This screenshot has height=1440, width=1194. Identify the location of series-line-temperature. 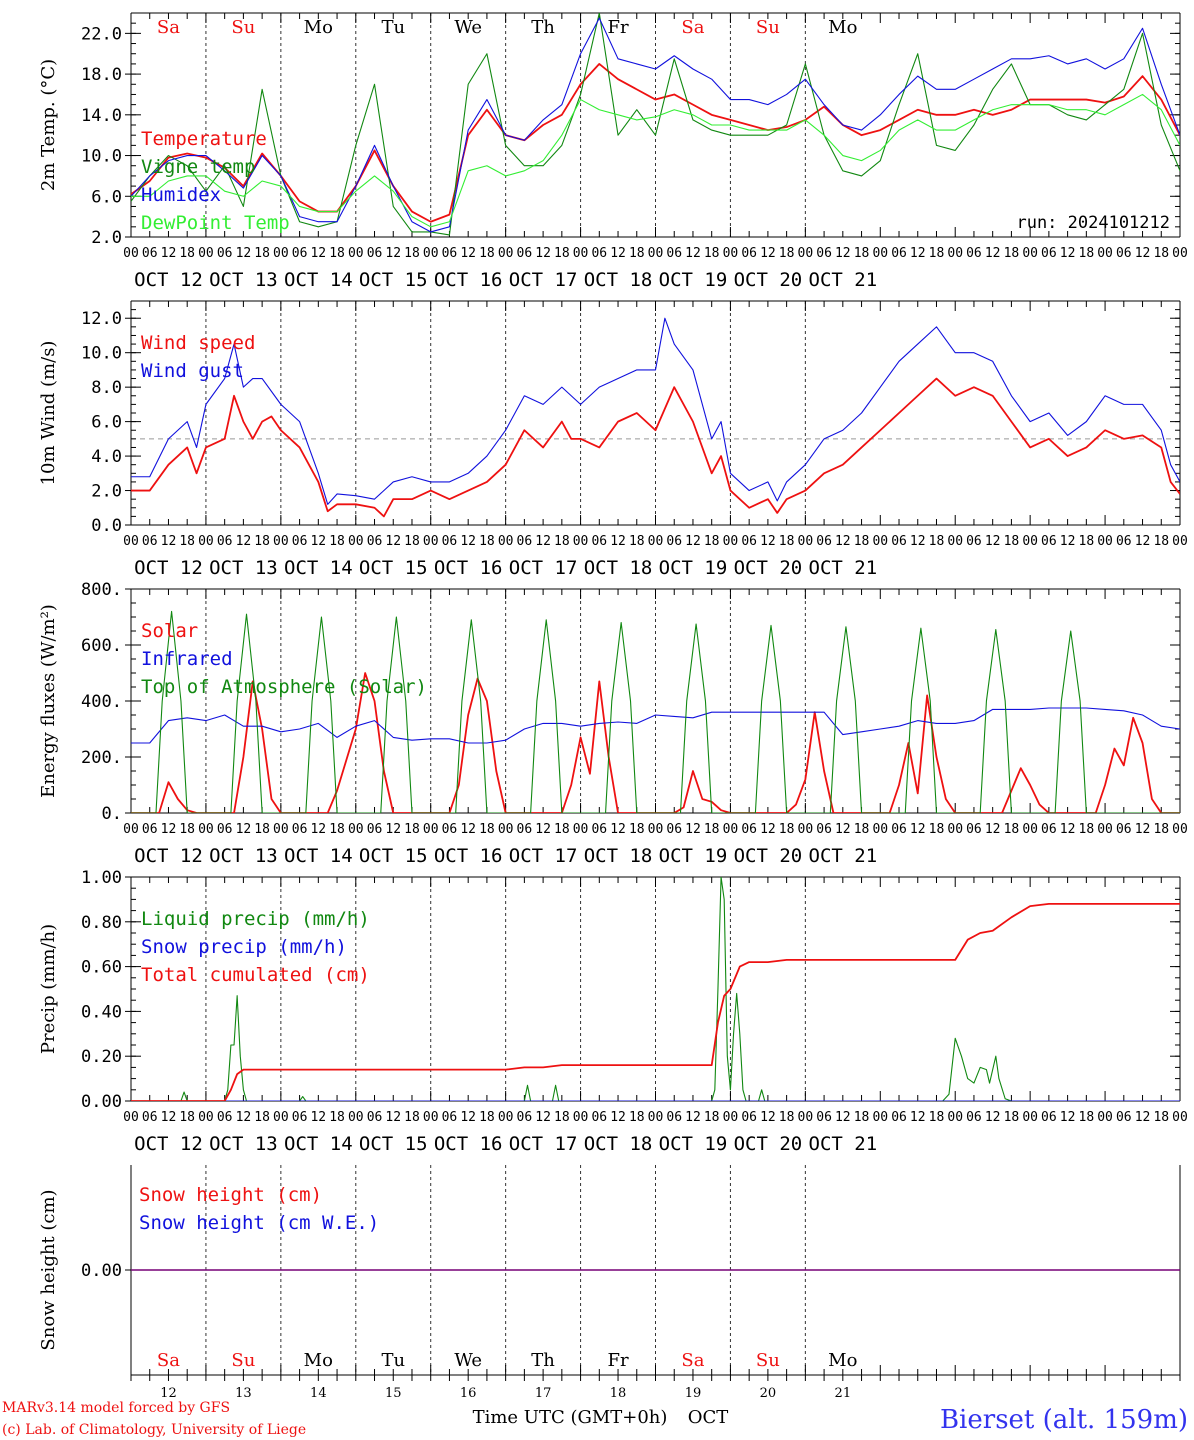
(655, 143).